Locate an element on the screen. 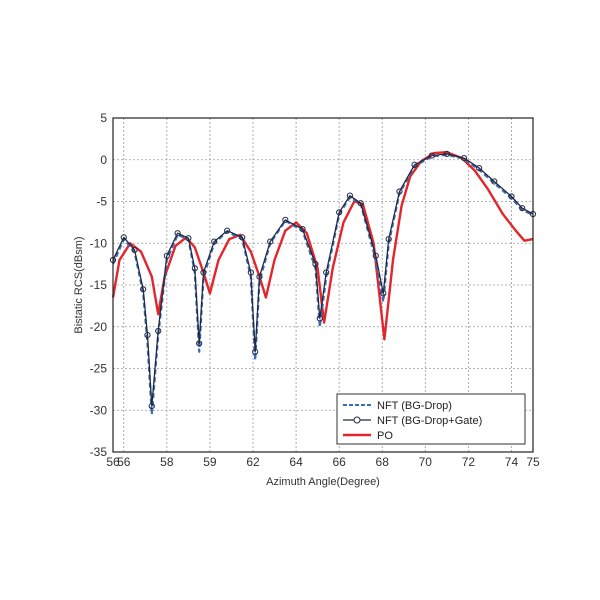  y-tick-label: 0 is located at coordinates (103, 160).